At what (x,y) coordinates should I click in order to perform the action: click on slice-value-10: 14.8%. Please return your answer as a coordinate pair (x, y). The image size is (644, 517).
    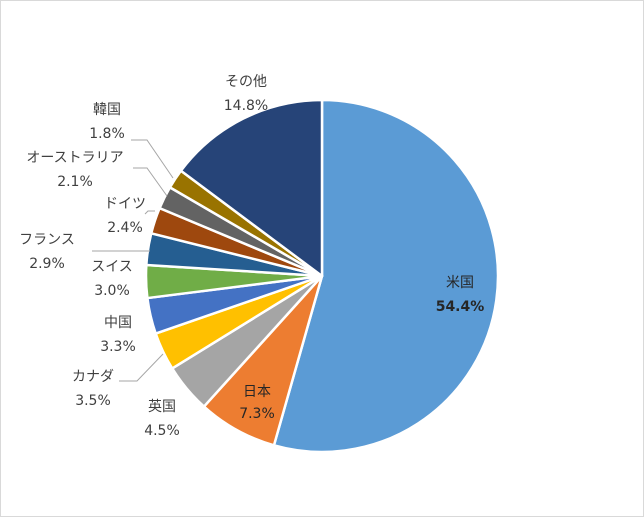
    Looking at the image, I should click on (246, 106).